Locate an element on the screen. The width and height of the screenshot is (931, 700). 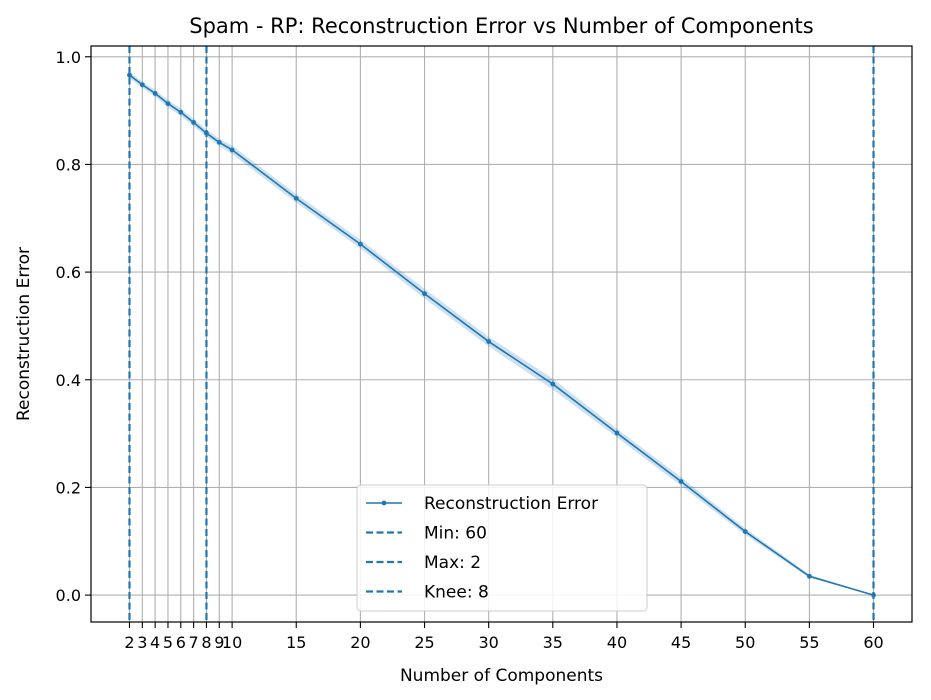
x-tick-label: 5 is located at coordinates (168, 642).